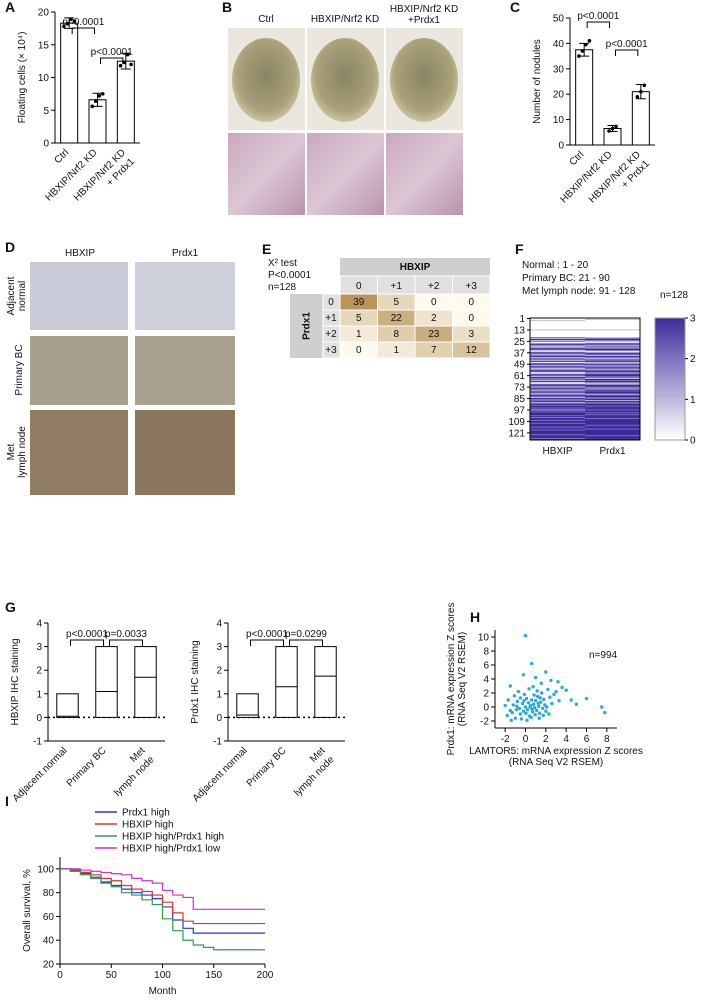 This screenshot has width=701, height=1000. What do you see at coordinates (62, 156) in the screenshot?
I see `x-tick-label: Ctrl` at bounding box center [62, 156].